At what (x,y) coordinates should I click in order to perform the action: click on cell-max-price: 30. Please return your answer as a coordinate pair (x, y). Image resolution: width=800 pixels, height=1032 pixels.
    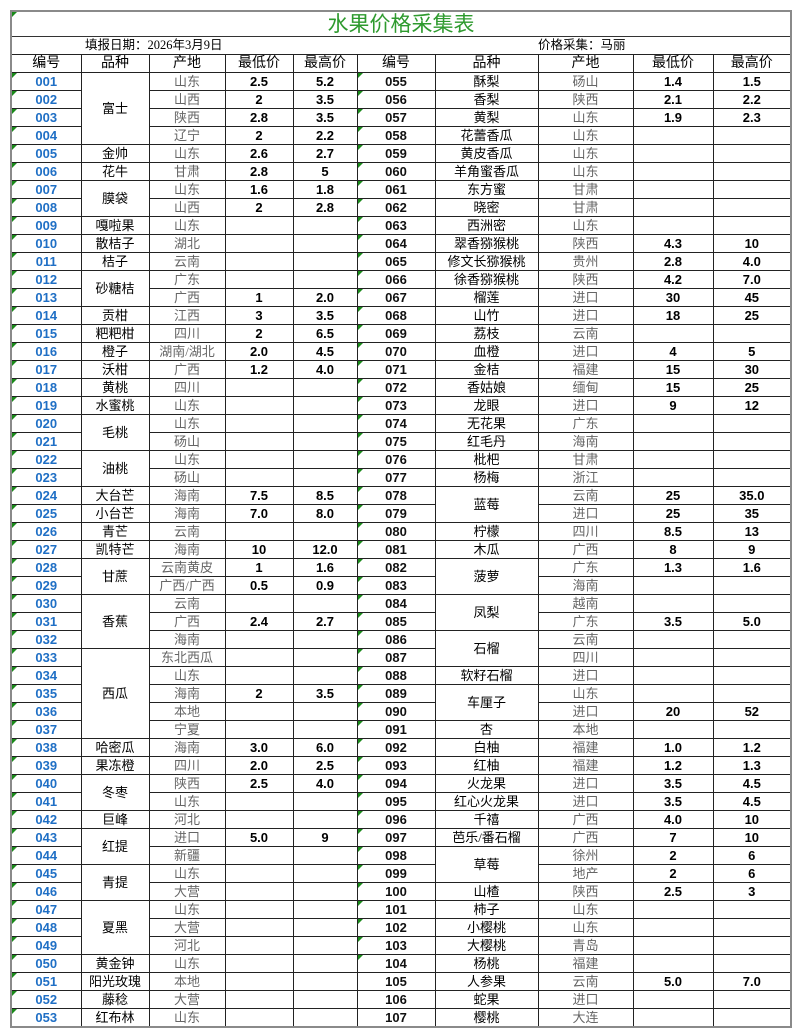
    Looking at the image, I should click on (752, 369).